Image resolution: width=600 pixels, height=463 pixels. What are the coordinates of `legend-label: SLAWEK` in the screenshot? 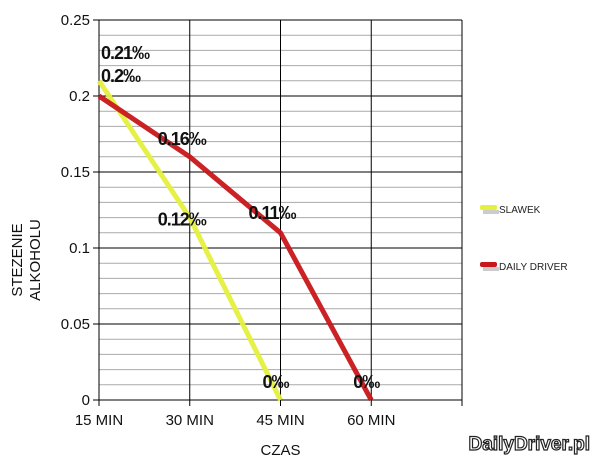 It's located at (520, 210).